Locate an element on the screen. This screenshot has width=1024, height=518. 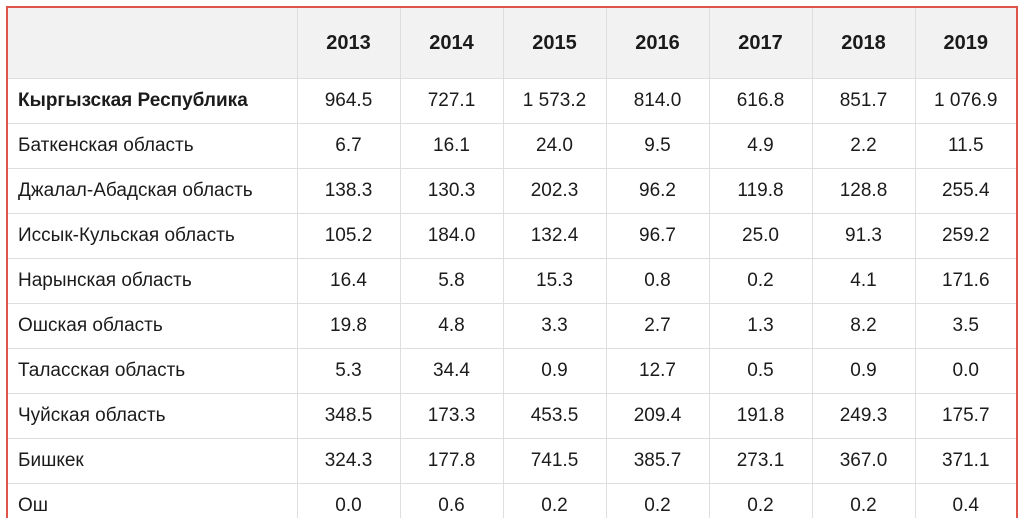
table-row: Ош 0.0 0.6 0.2 0.2 0.2 0.2 0.4 is located at coordinates (512, 500).